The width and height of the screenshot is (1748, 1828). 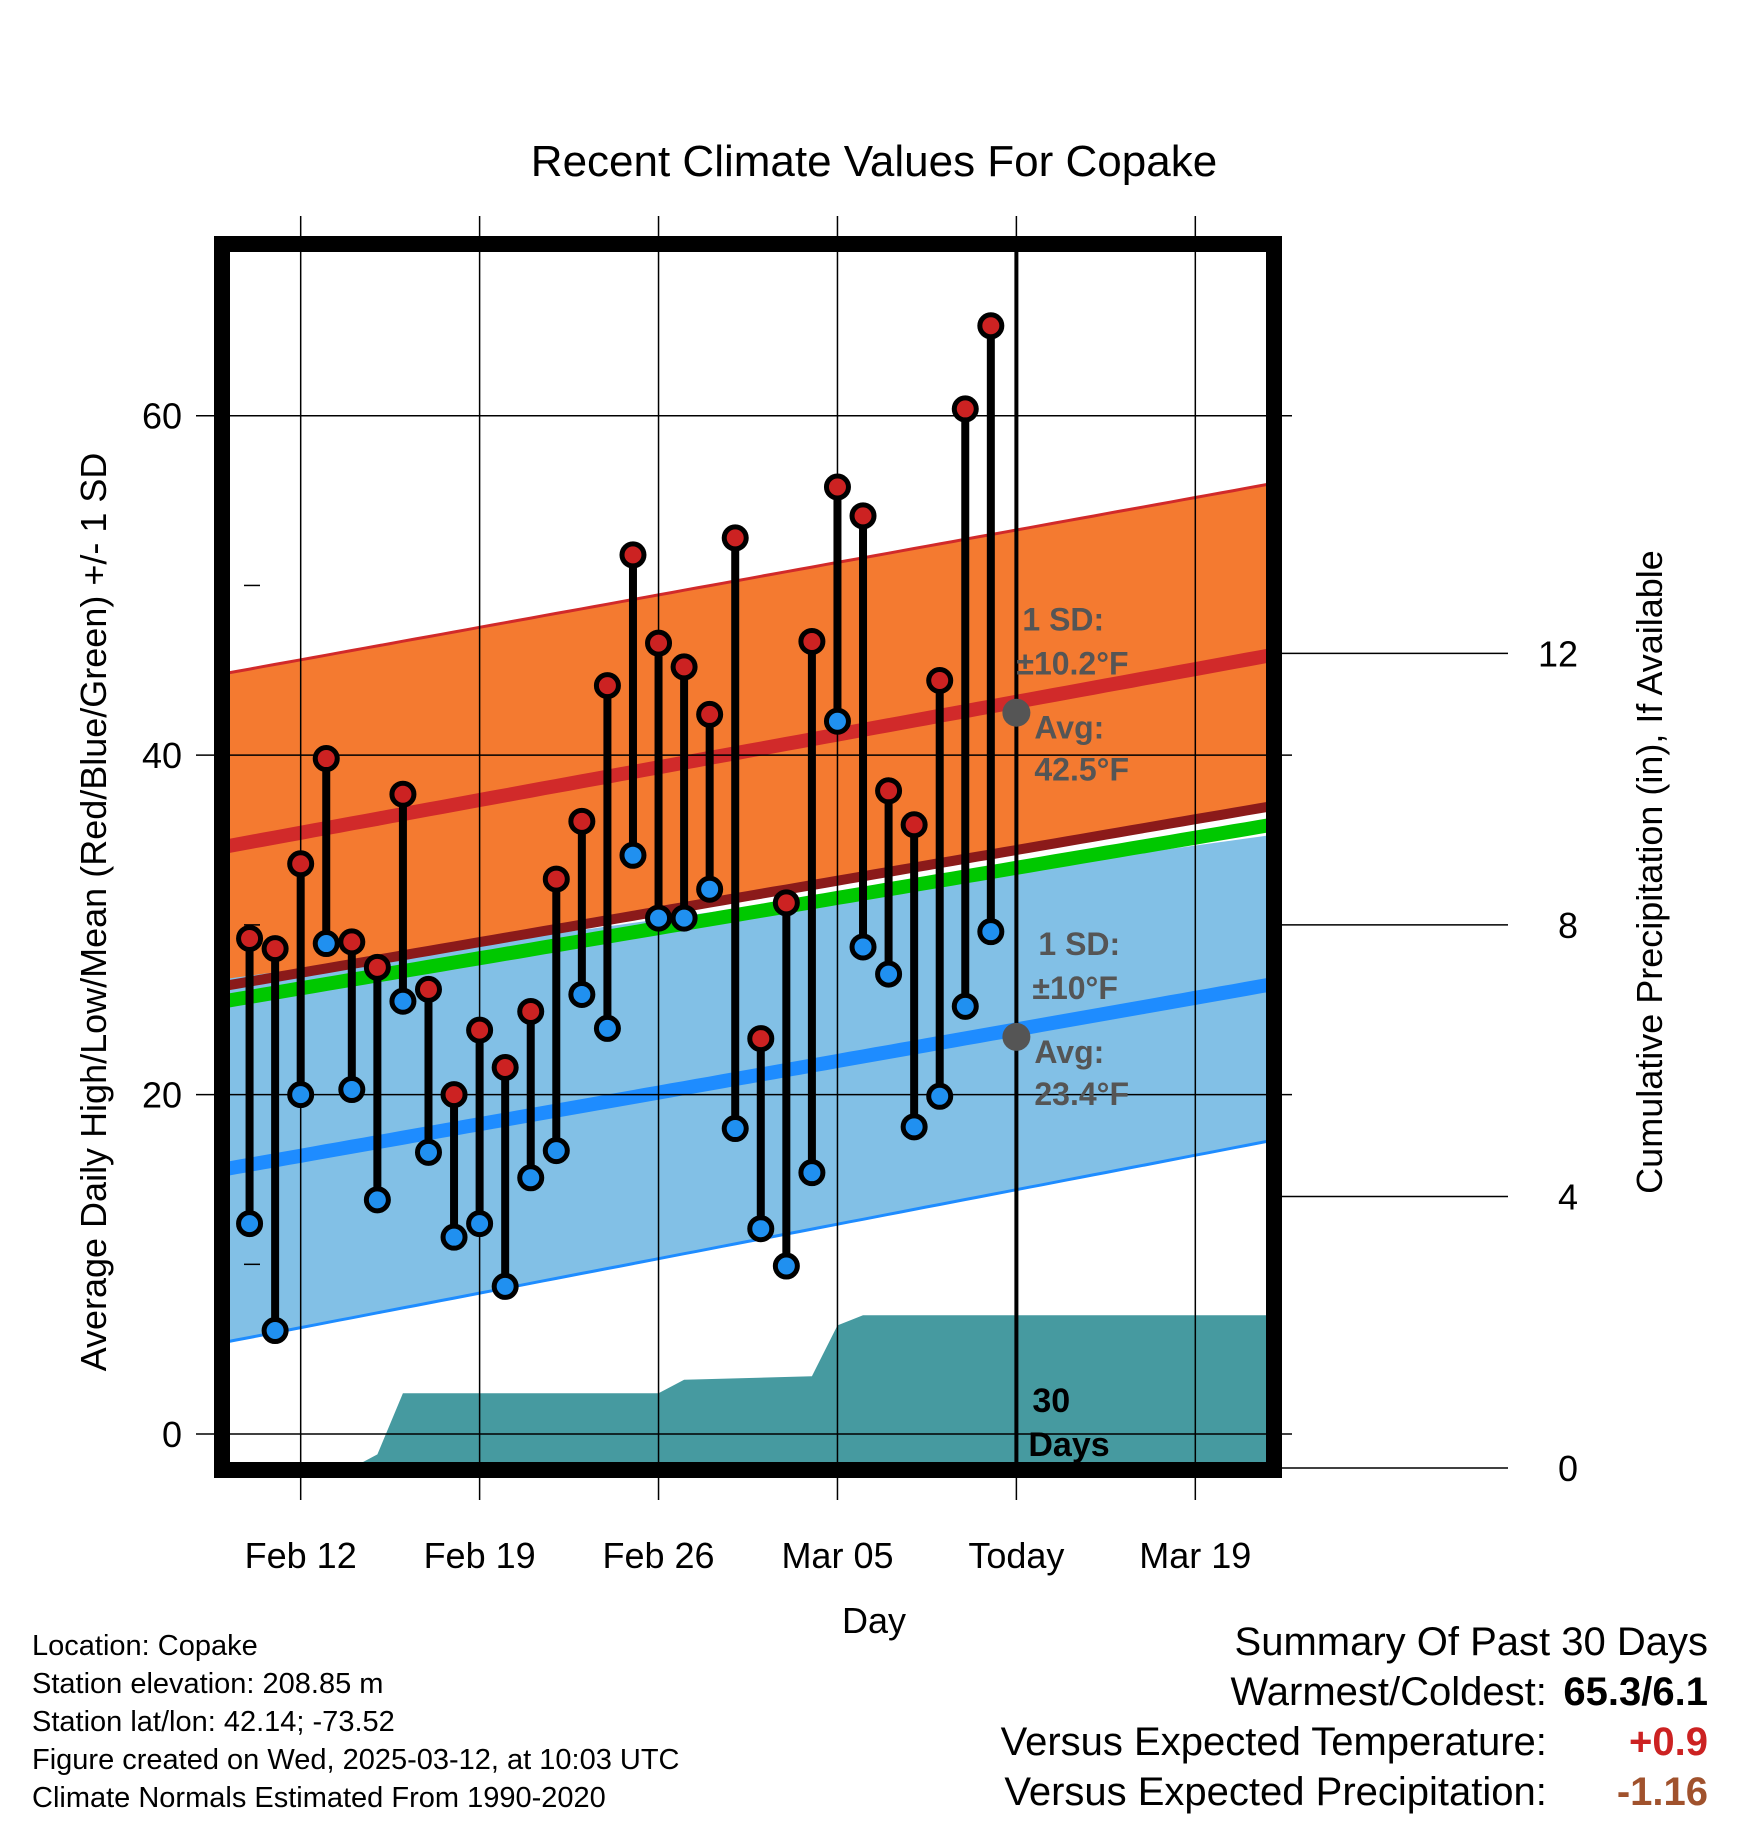 What do you see at coordinates (748, 751) in the screenshot?
I see `high-normal-line` at bounding box center [748, 751].